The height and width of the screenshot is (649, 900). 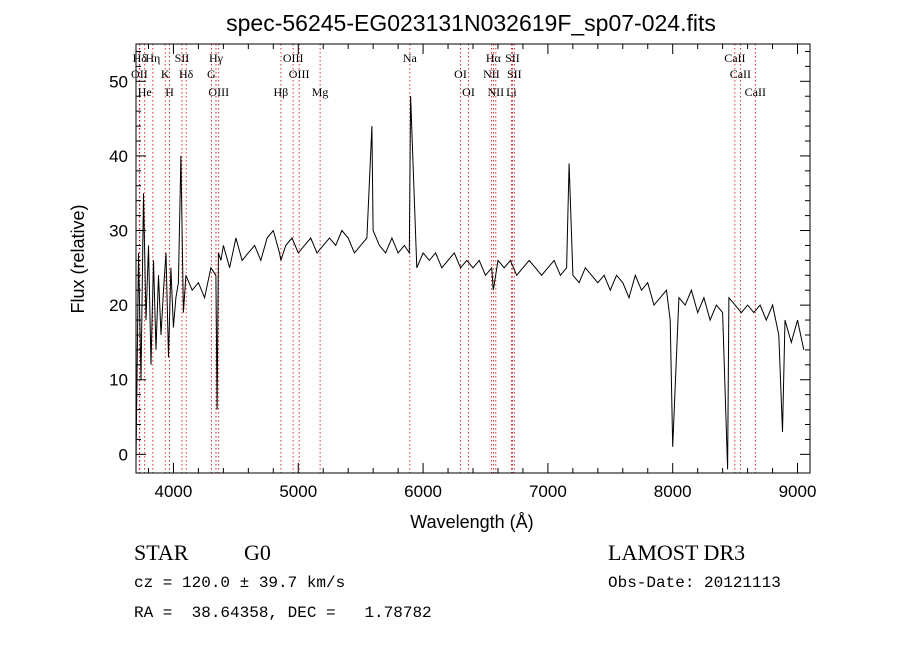 I want to click on x-tick-label: 7000, so click(x=548, y=491).